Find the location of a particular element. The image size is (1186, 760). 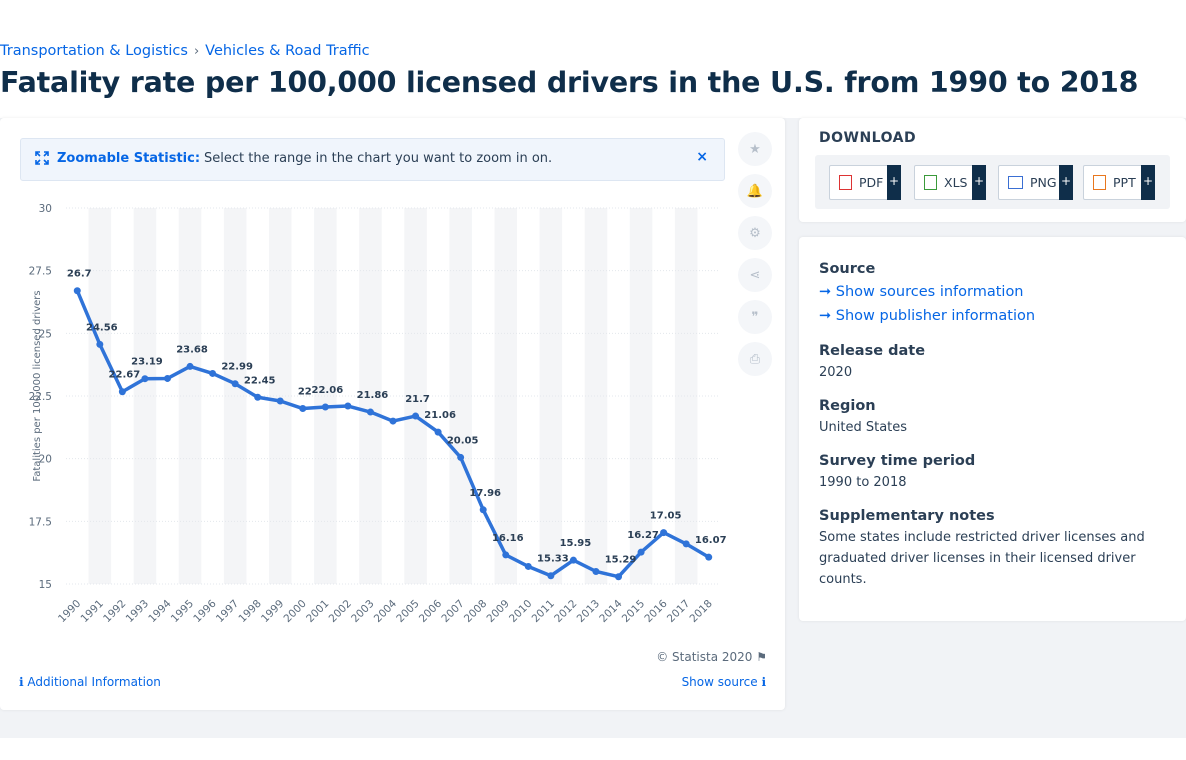

x-tick-label: 1998 is located at coordinates (249, 611).